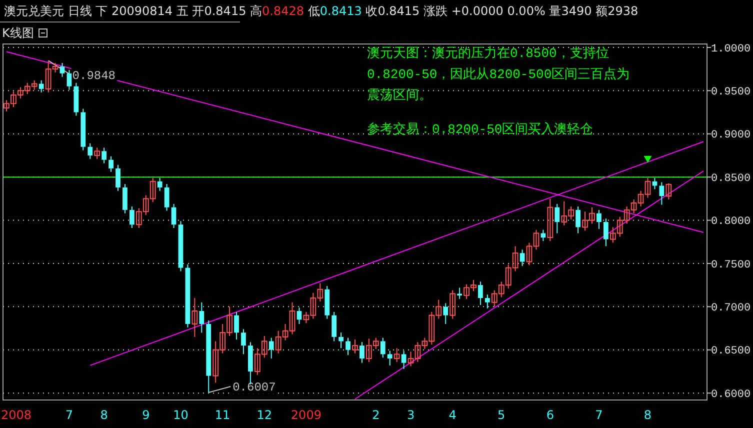  Describe the element at coordinates (376, 415) in the screenshot. I see `x-tick-label: 2` at that location.